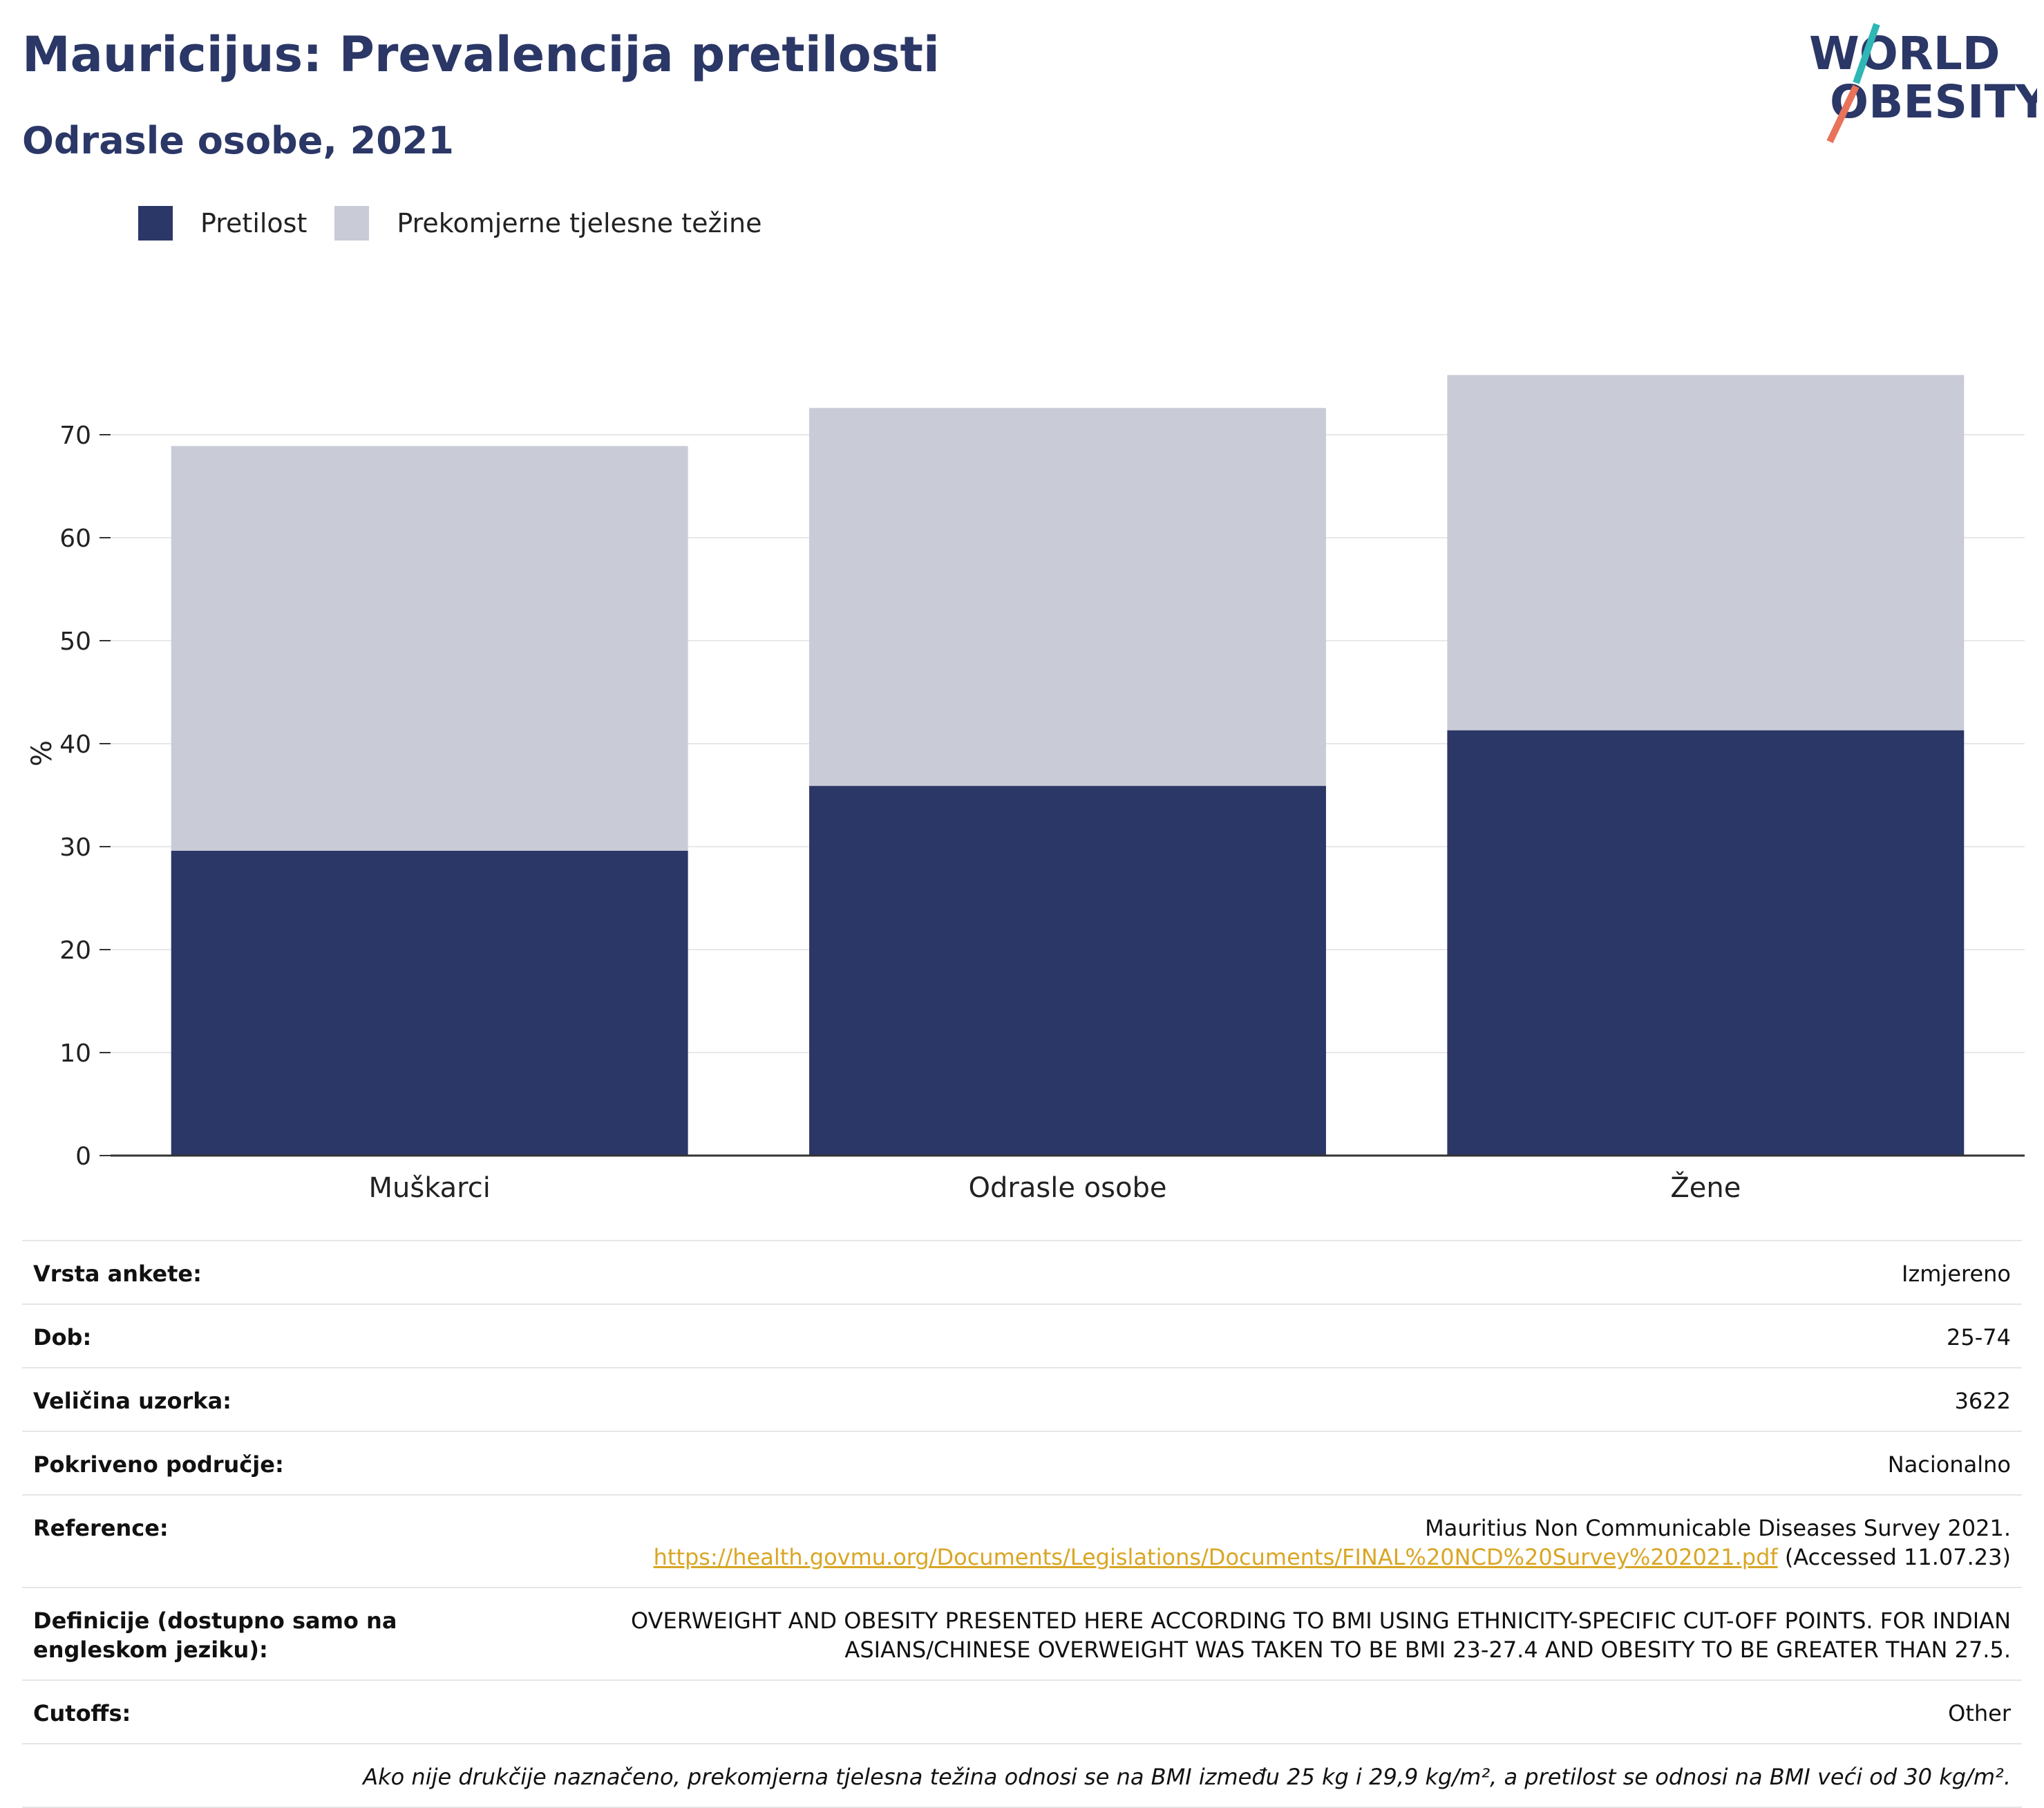 Image resolution: width=2044 pixels, height=1808 pixels. What do you see at coordinates (1705, 1187) in the screenshot?
I see `x-category-label: Žene` at bounding box center [1705, 1187].